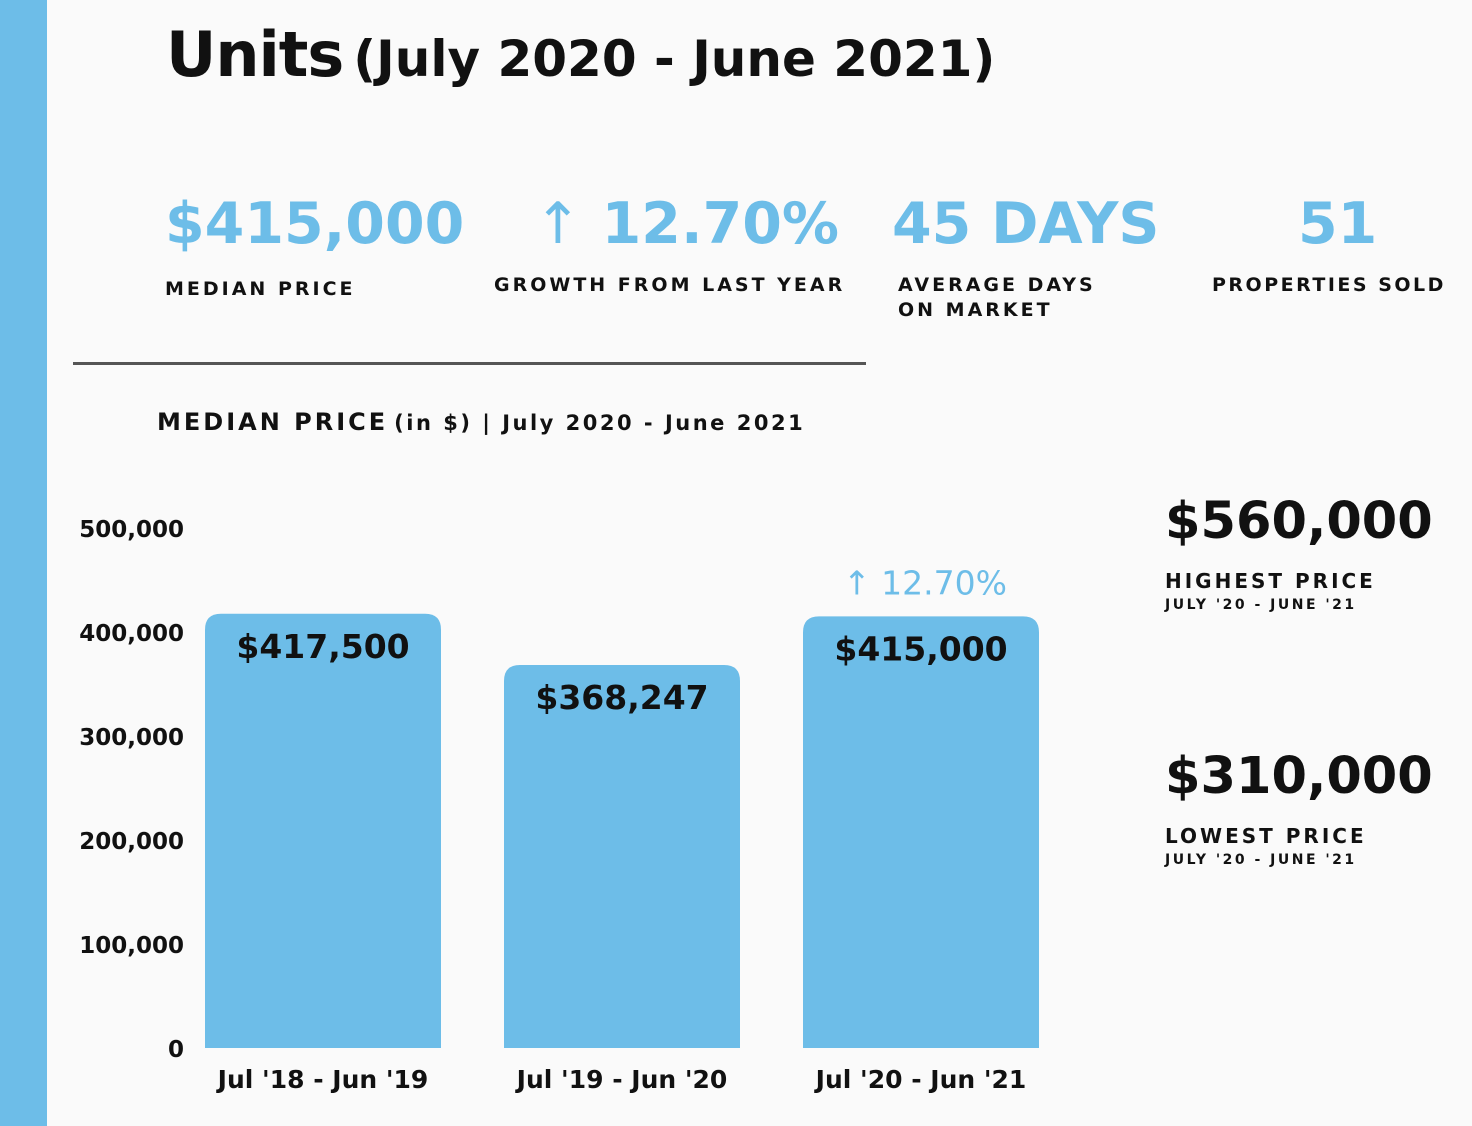  I want to click on stat-sold-label: PROPERTIES SOLD, so click(1329, 285).